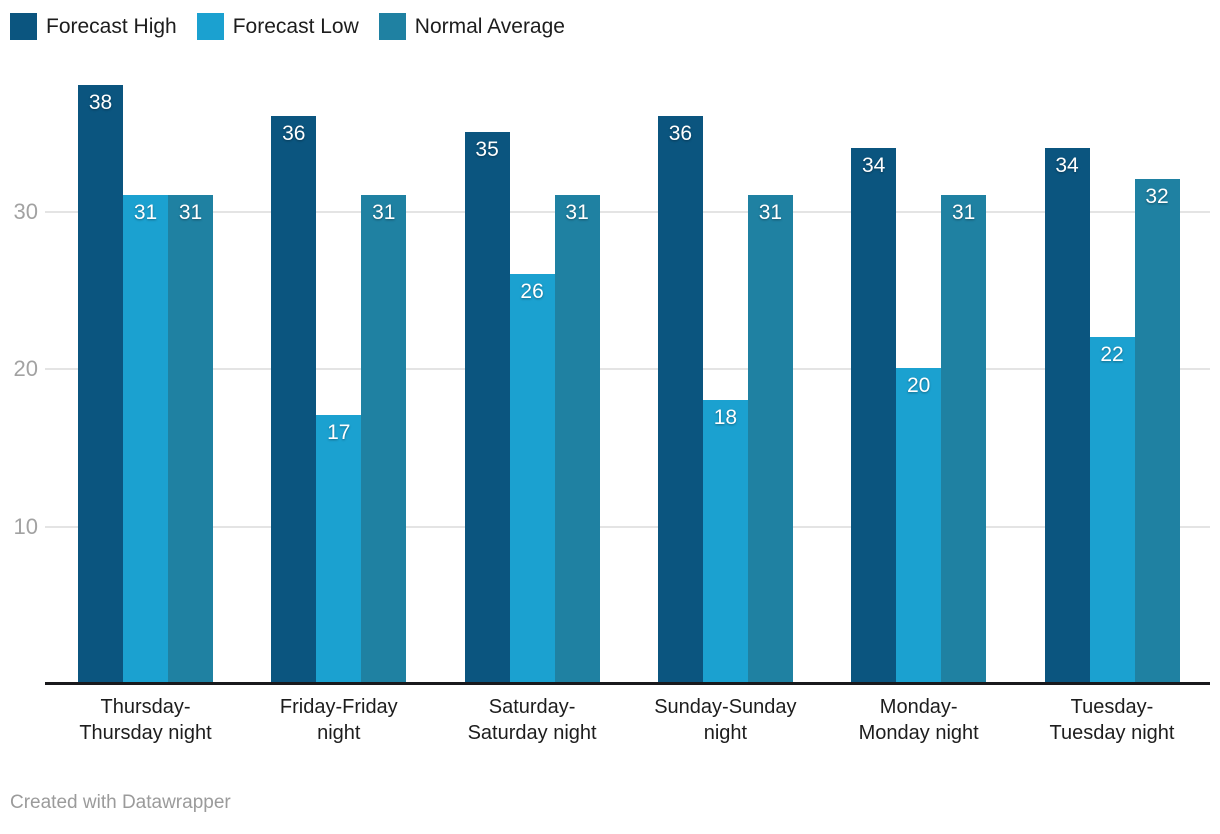 The height and width of the screenshot is (834, 1220). I want to click on legend-item: Normal Average, so click(471, 26).